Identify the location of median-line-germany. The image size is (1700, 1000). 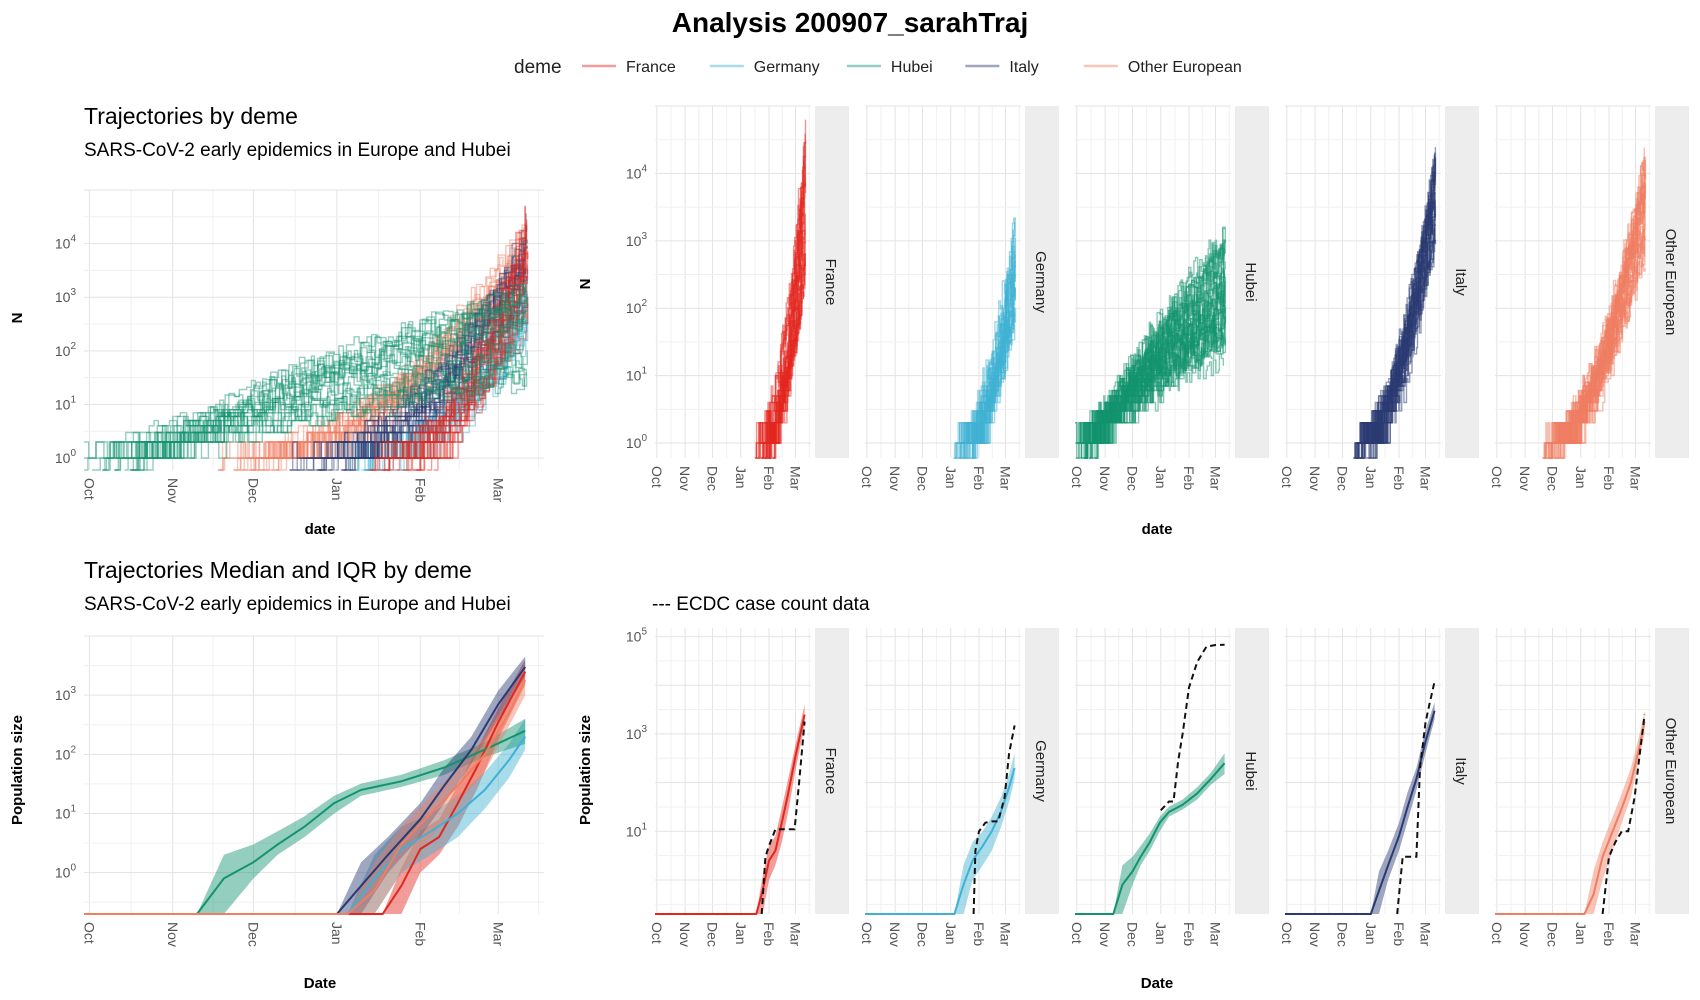
(940, 841).